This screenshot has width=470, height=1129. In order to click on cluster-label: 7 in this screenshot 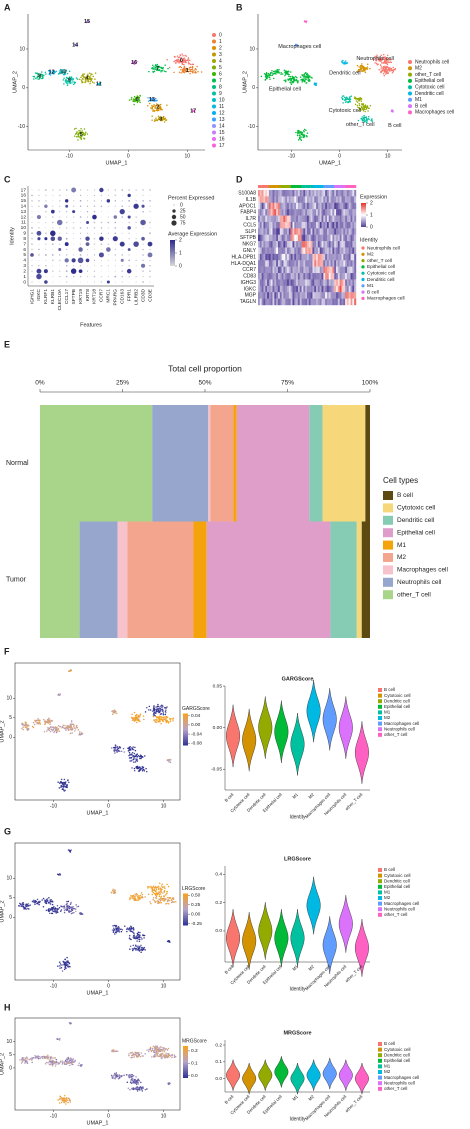, I will do `click(157, 69)`.